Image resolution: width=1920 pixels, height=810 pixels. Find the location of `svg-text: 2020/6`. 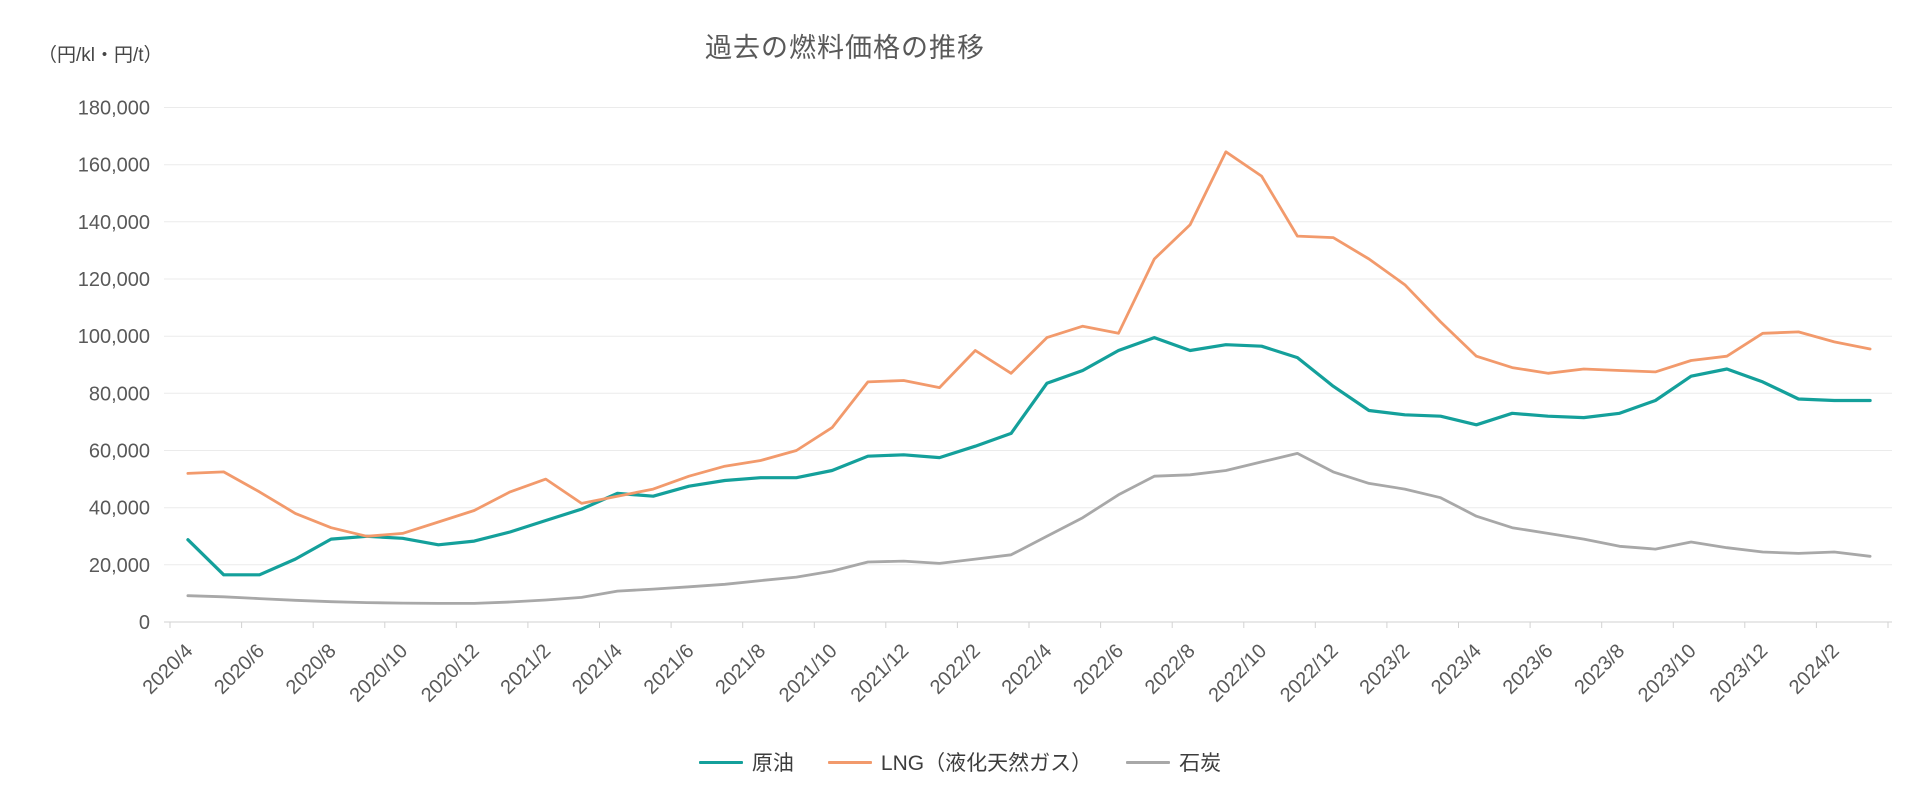

svg-text: 2020/6 is located at coordinates (239, 669).